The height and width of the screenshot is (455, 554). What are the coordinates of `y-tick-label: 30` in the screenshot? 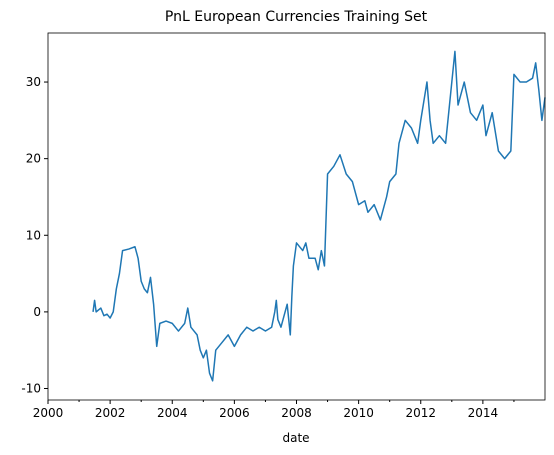 It's located at (33, 82).